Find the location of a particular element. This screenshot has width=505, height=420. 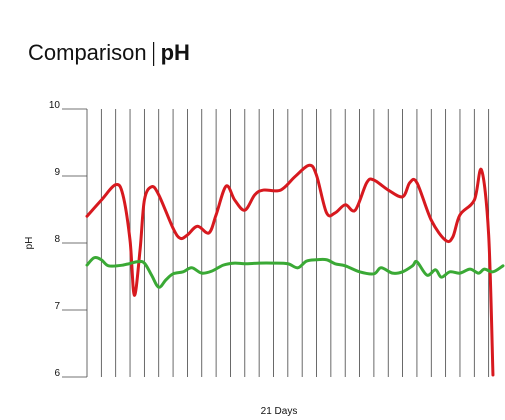

series-line is located at coordinates (295, 272).